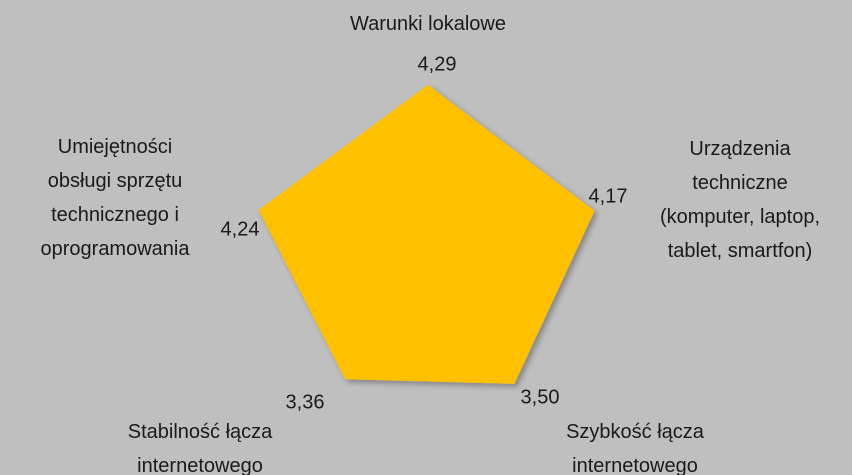  Describe the element at coordinates (740, 149) in the screenshot. I see `category-label-line: Urządzenia` at that location.